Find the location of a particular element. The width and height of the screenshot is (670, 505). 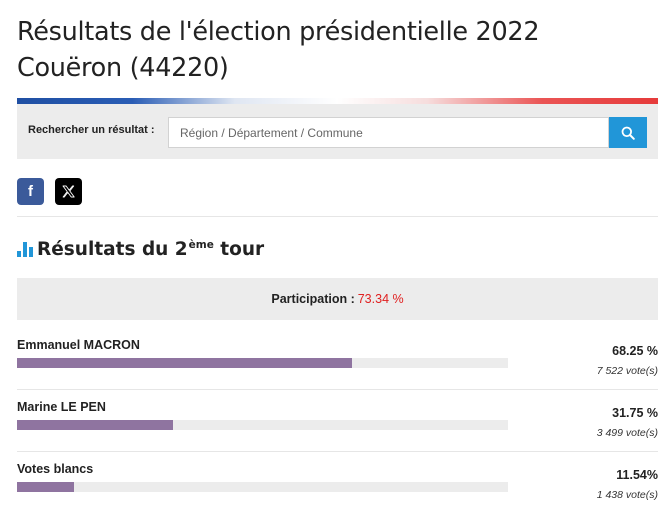

candidate-name: Marine LE PEN is located at coordinates (61, 407).